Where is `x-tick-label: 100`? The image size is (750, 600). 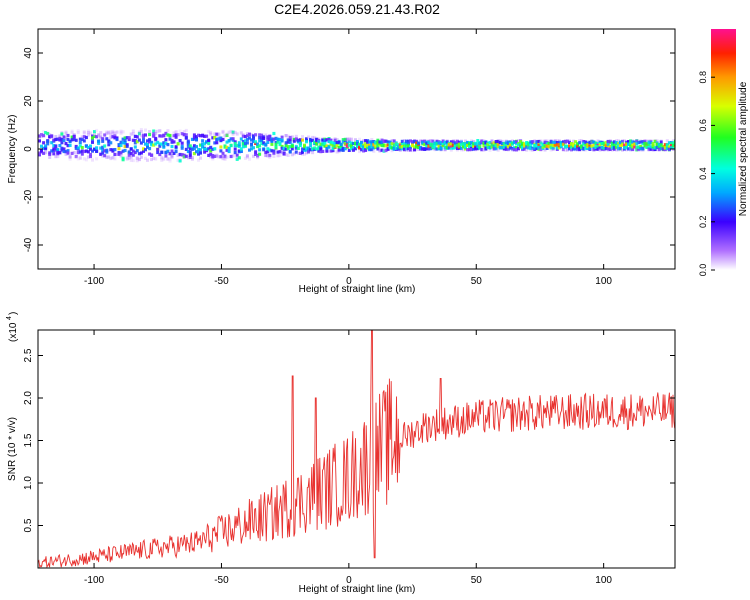 x-tick-label: 100 is located at coordinates (603, 580).